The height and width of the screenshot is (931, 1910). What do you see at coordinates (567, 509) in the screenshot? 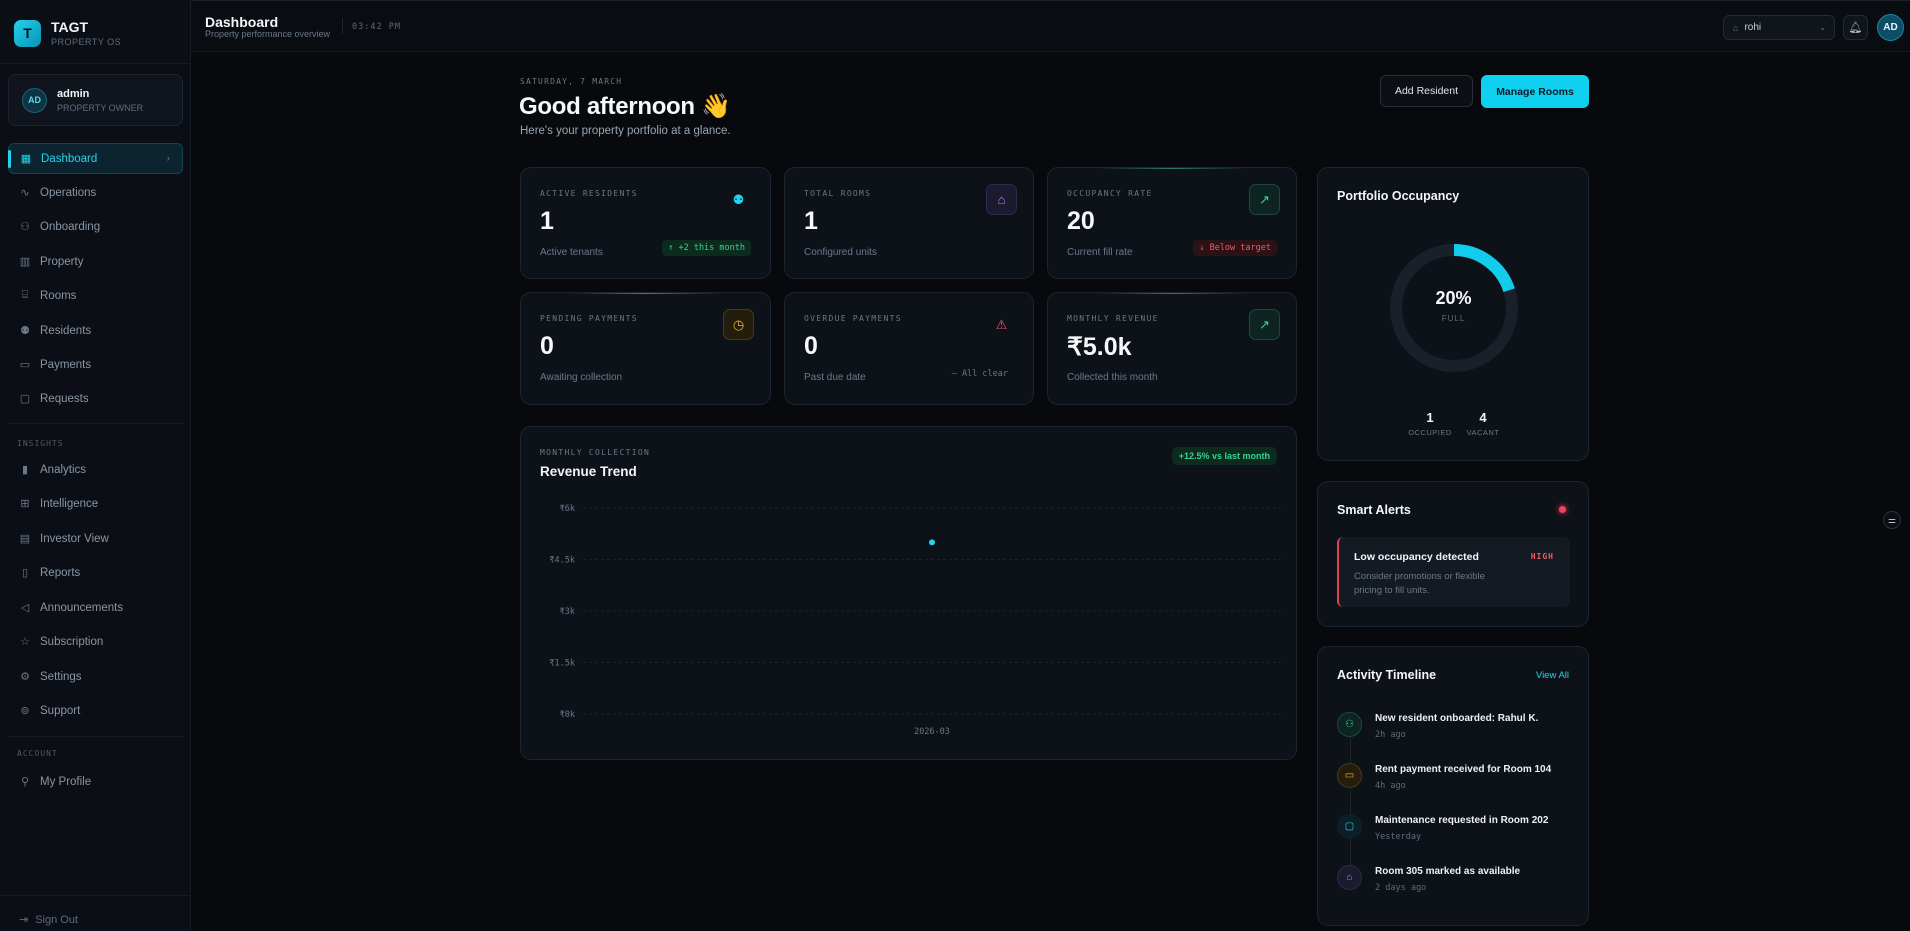
I see `y-tick-label: ₹6k` at bounding box center [567, 509].